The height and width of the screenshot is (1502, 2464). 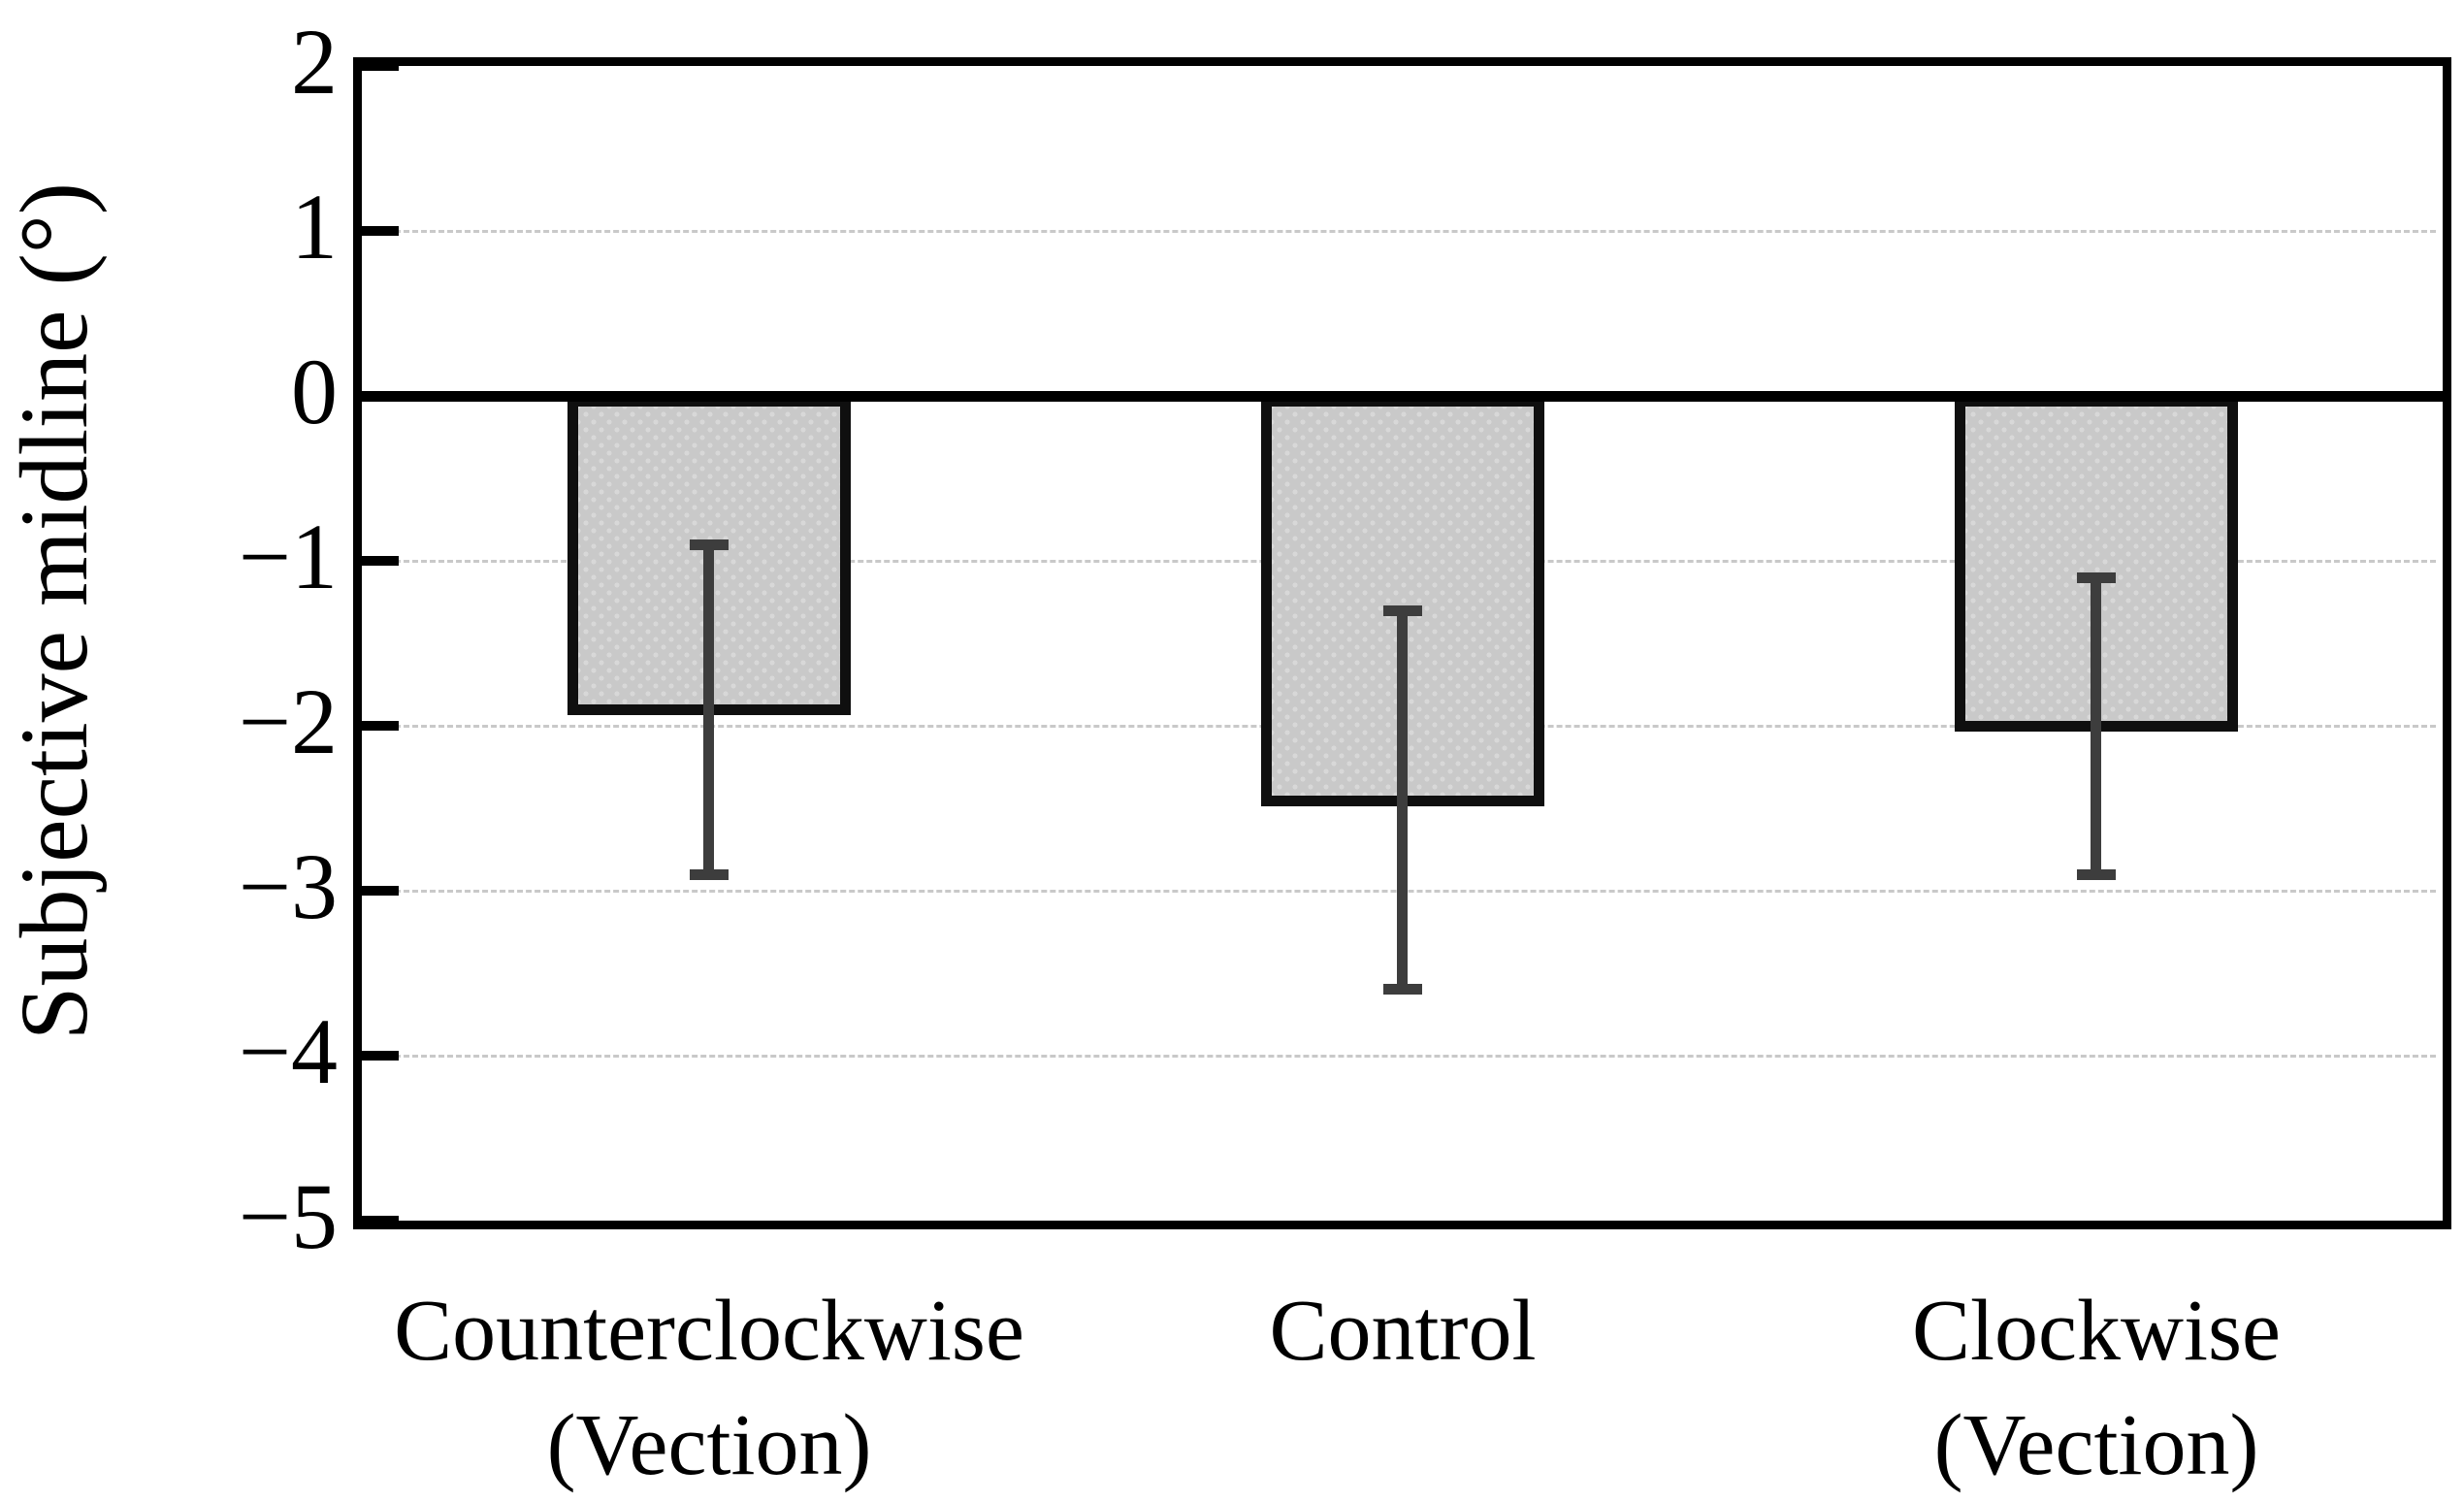 What do you see at coordinates (314, 392) in the screenshot?
I see `y-tick-label-0: 0` at bounding box center [314, 392].